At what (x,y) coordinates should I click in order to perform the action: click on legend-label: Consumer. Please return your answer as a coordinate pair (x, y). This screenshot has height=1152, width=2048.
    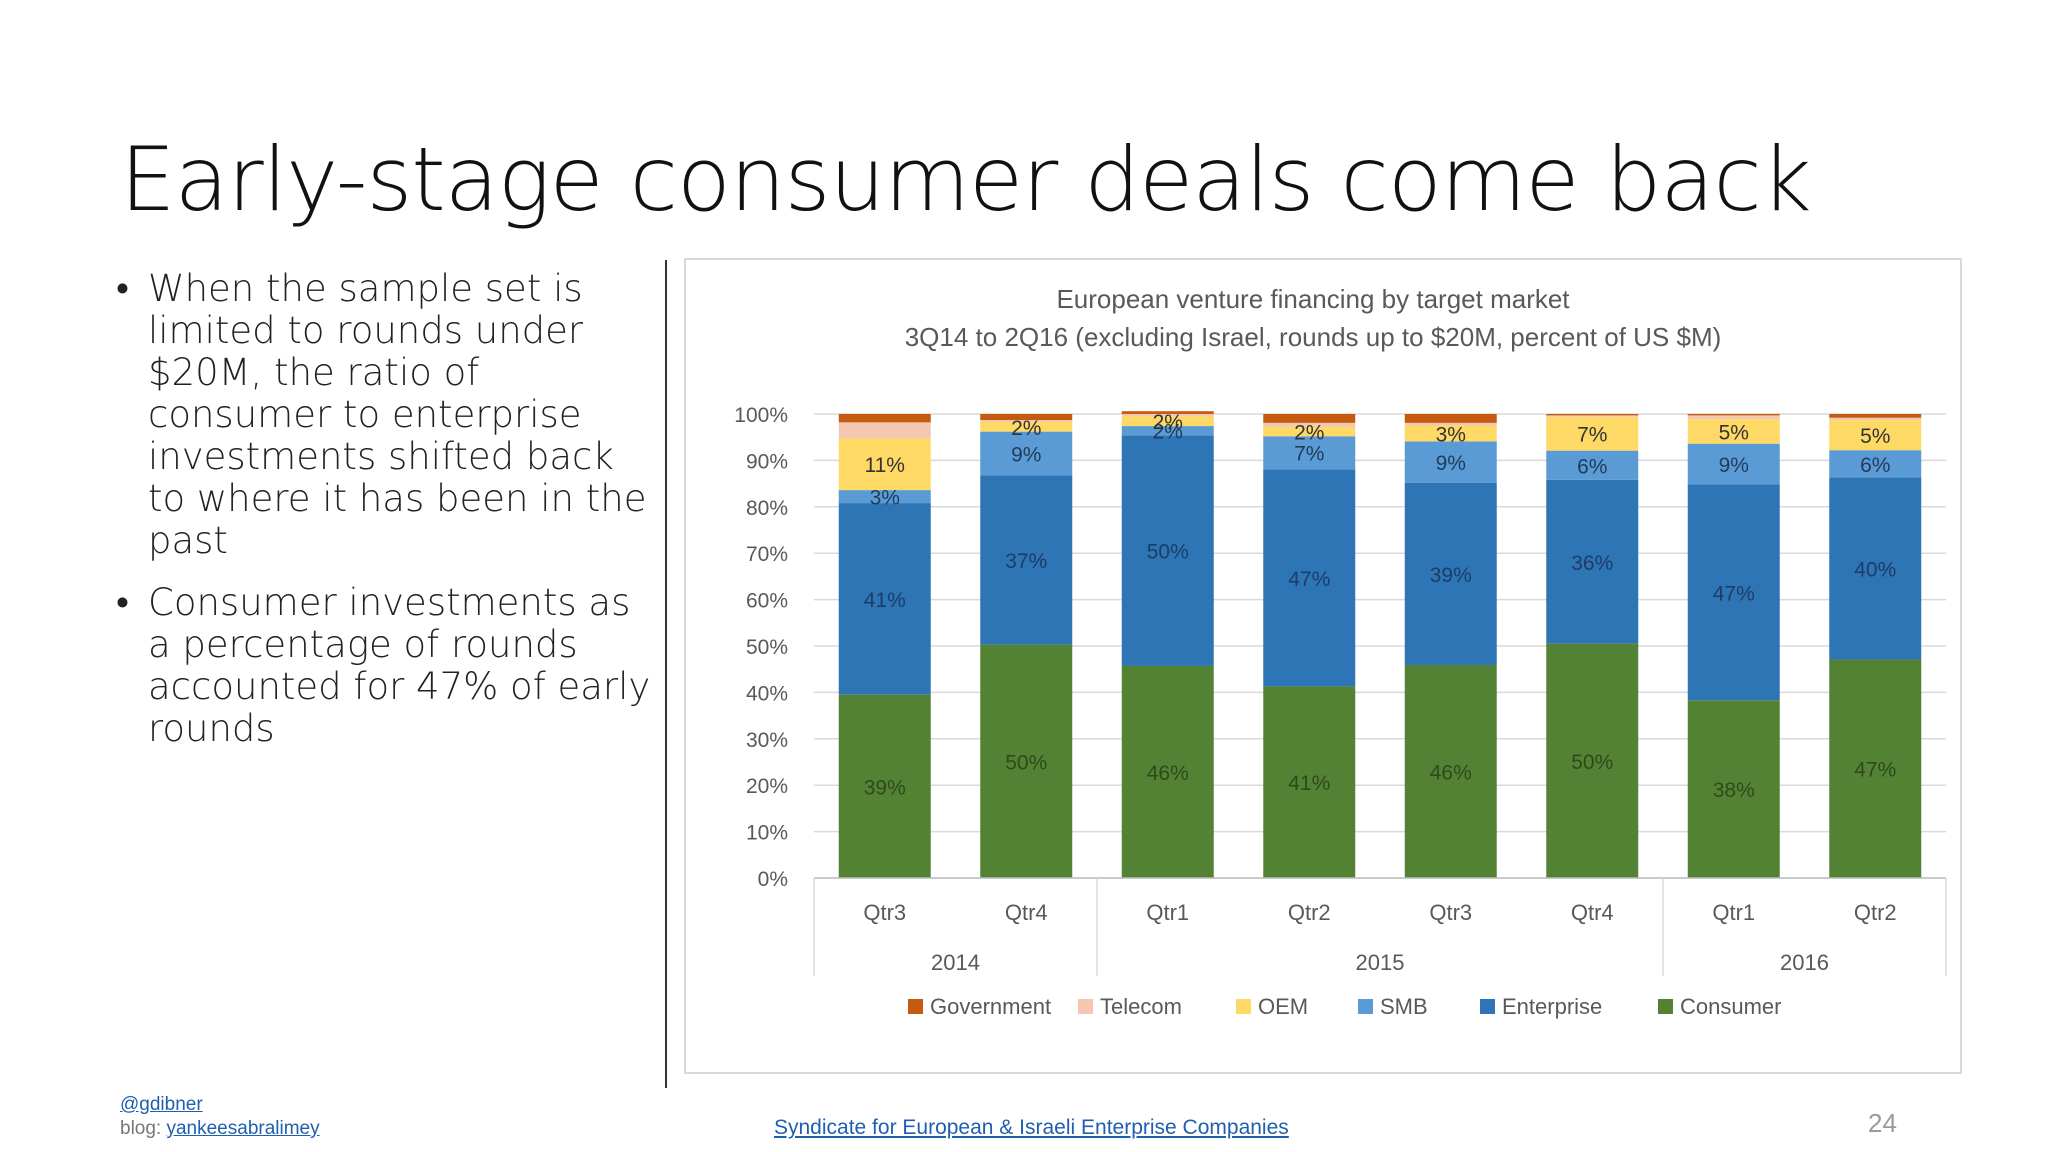
    Looking at the image, I should click on (1730, 1006).